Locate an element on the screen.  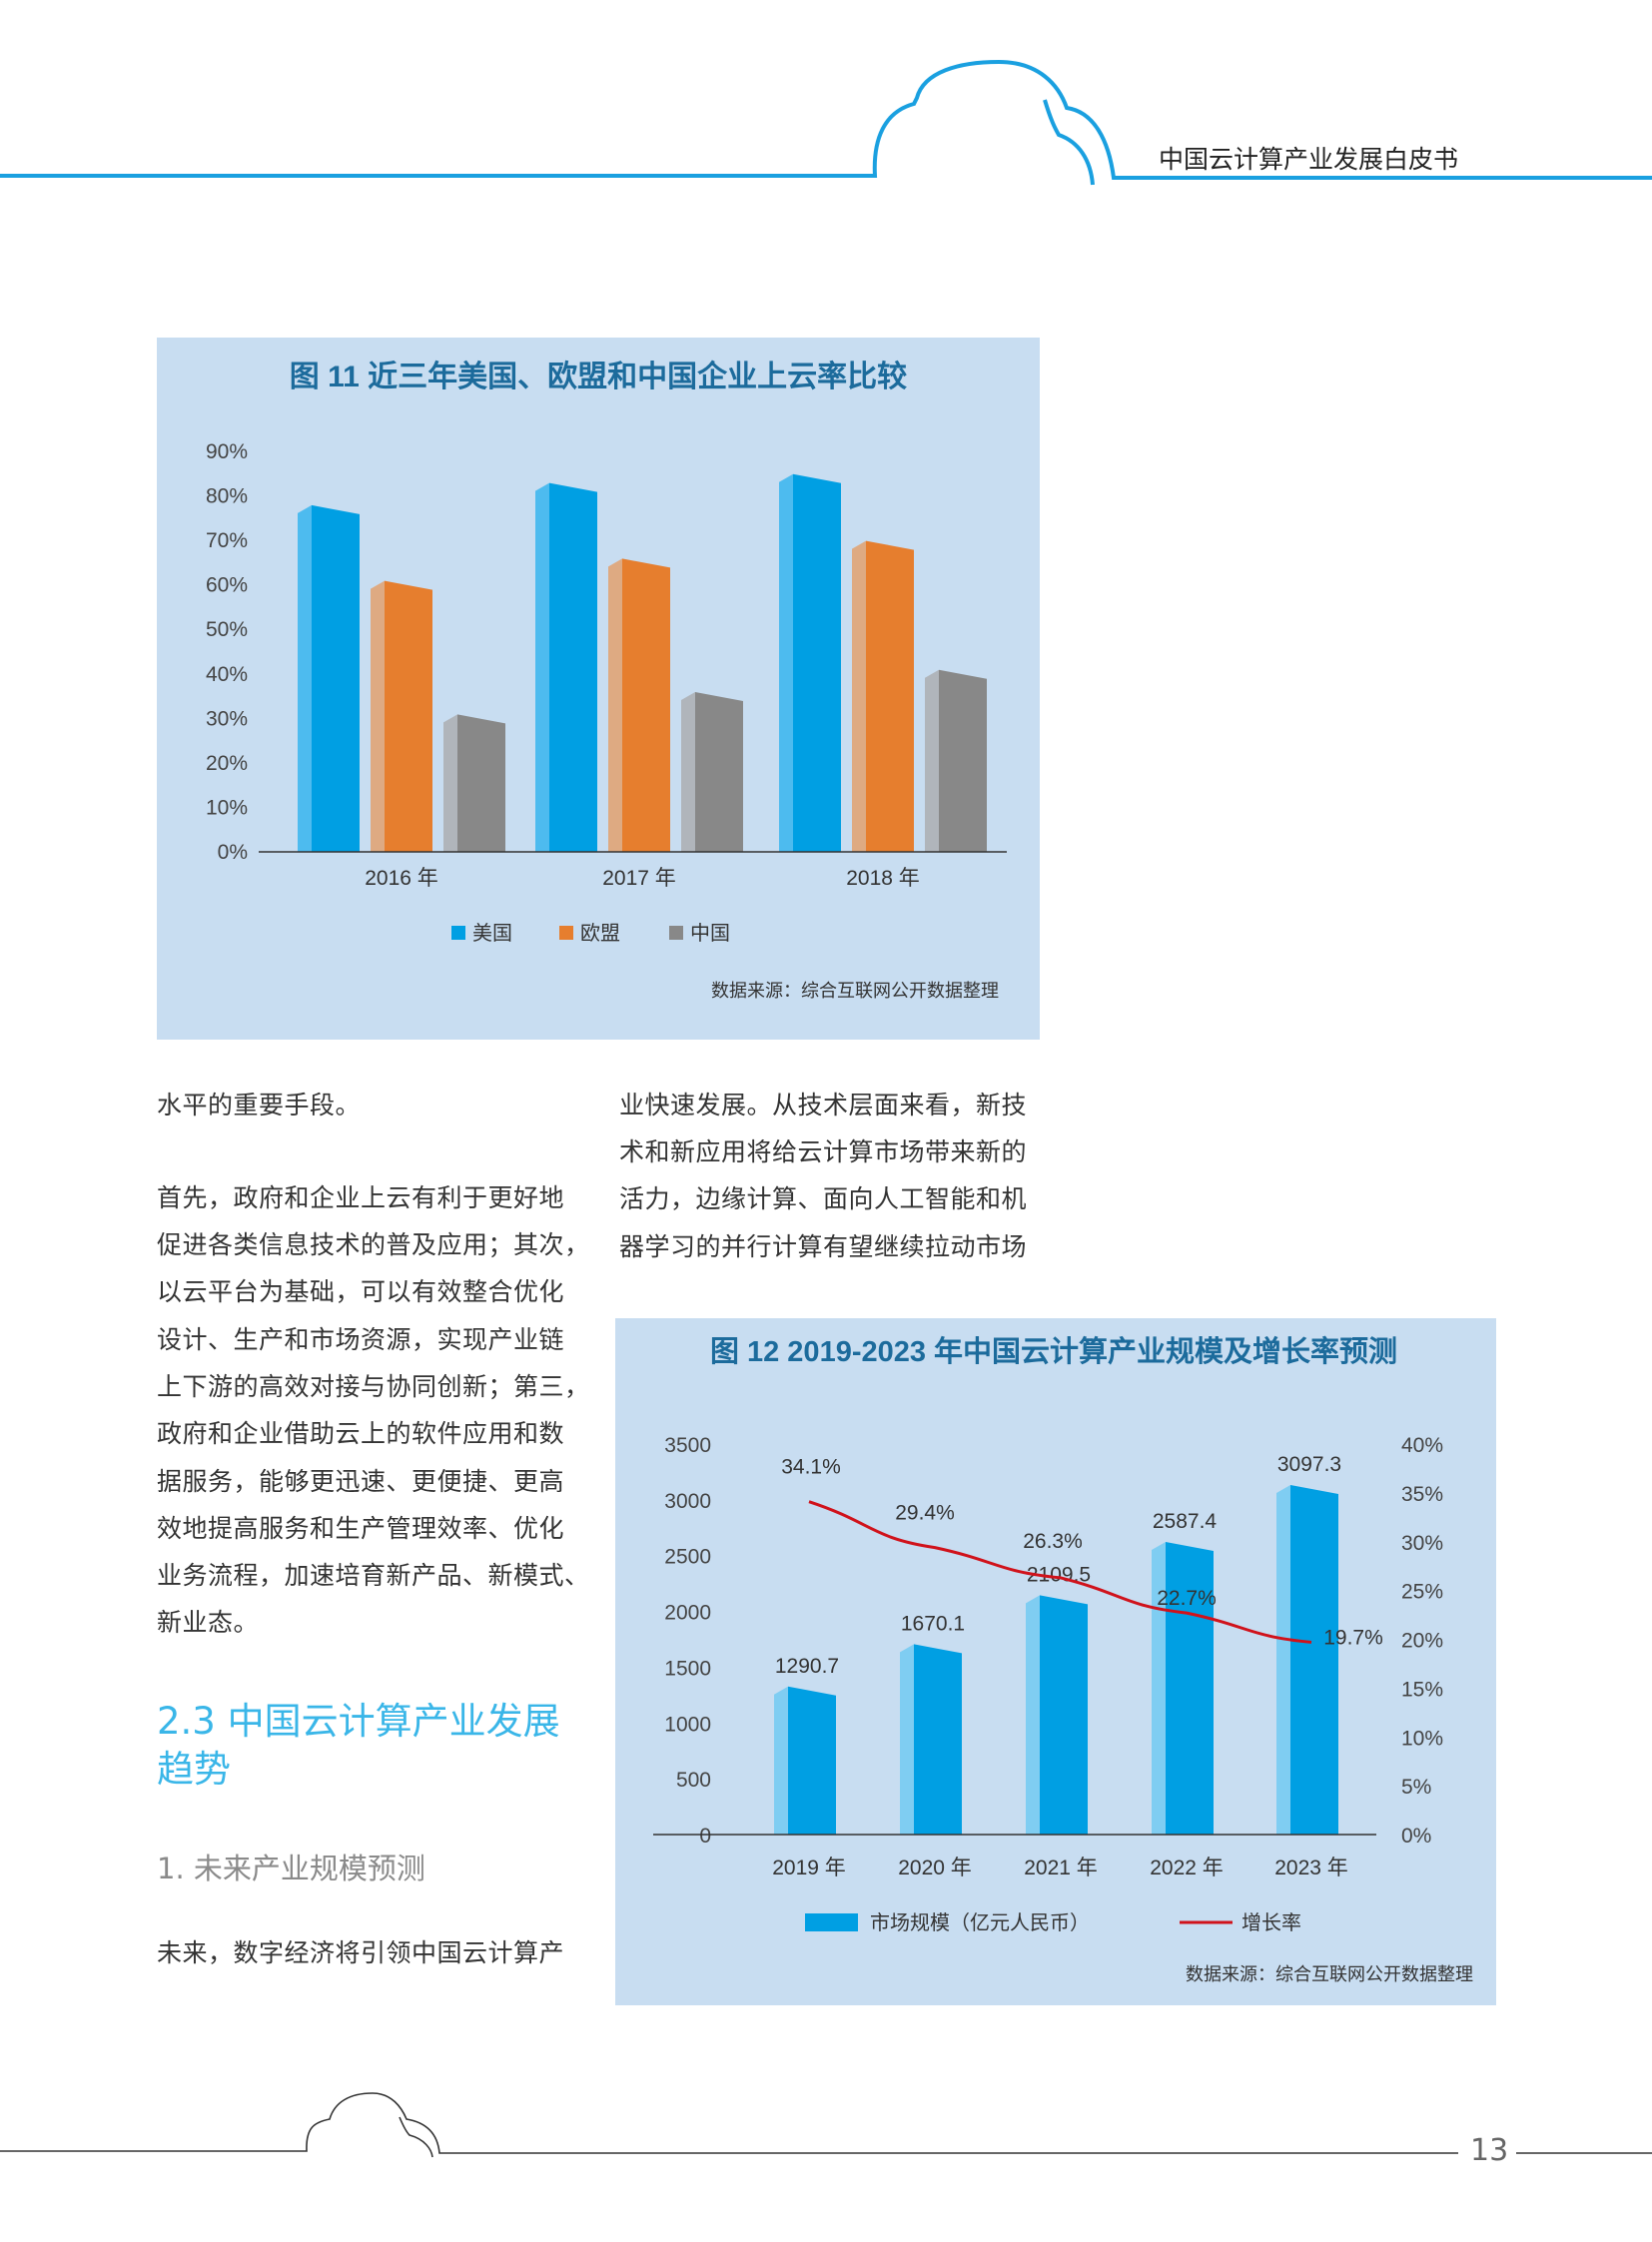
y-tick-label: 0% is located at coordinates (233, 852).